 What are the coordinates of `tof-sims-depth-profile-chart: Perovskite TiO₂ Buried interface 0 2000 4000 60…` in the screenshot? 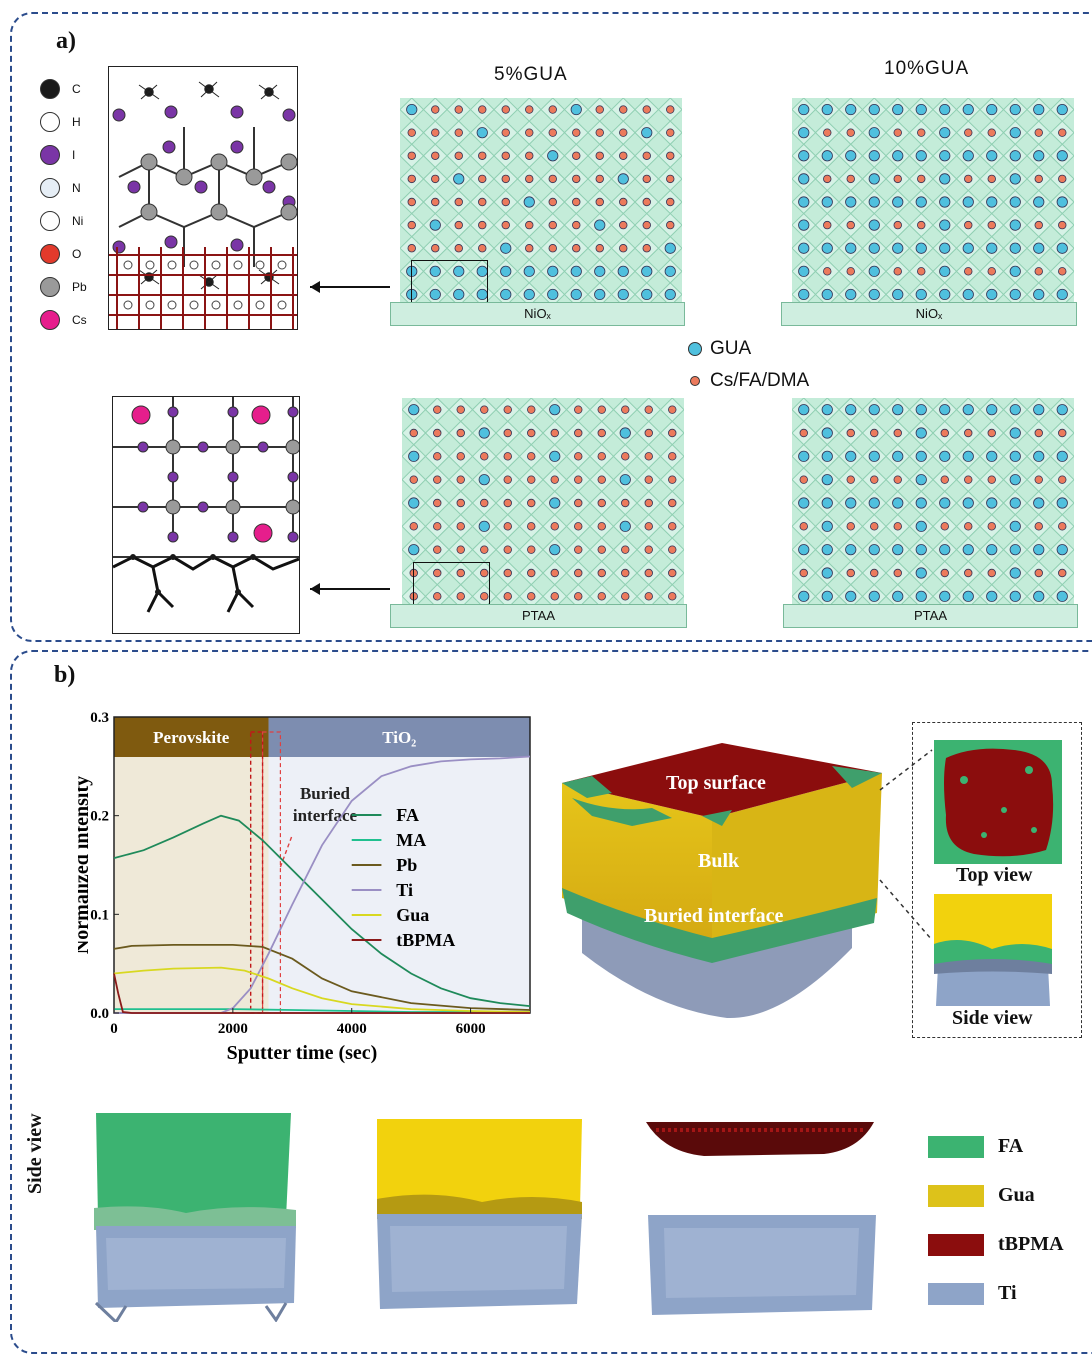 It's located at (304, 887).